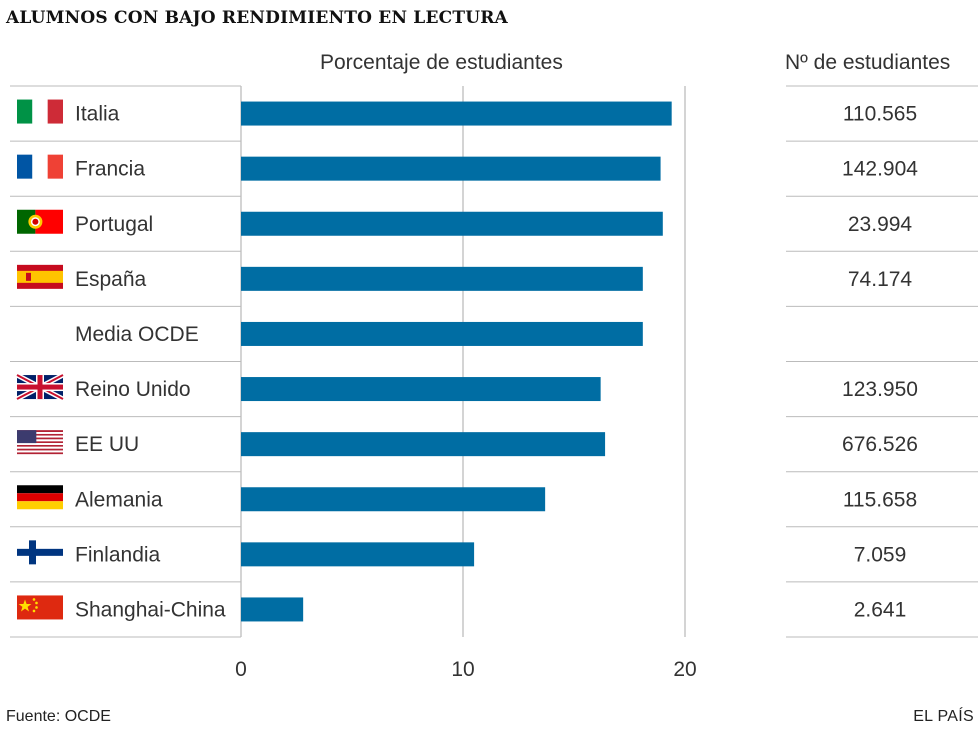 This screenshot has height=730, width=980. What do you see at coordinates (107, 444) in the screenshot?
I see `category-label: EE UU` at bounding box center [107, 444].